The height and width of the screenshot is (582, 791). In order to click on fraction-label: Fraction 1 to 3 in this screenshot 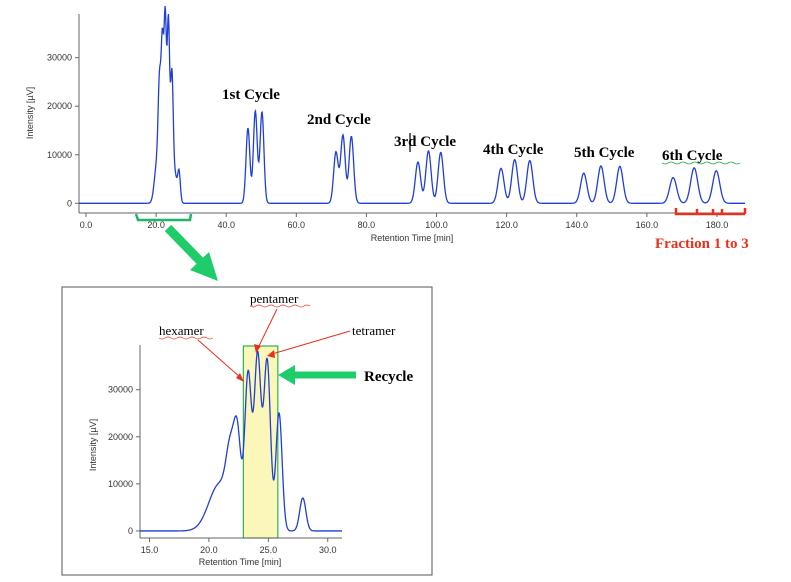, I will do `click(702, 244)`.